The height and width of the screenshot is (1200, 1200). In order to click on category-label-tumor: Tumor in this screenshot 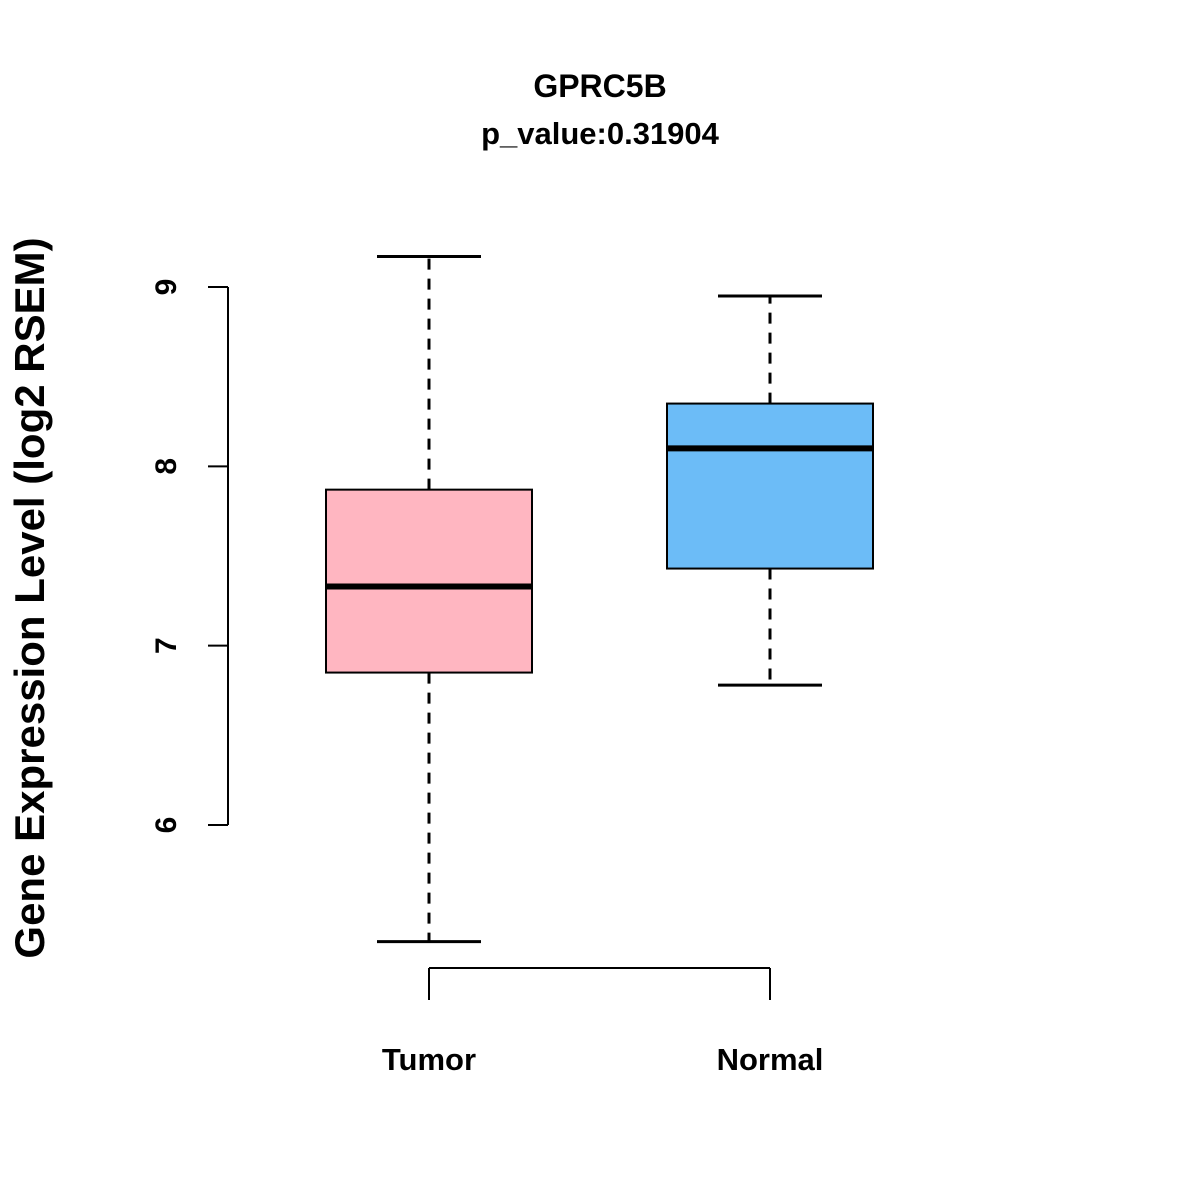, I will do `click(429, 1059)`.